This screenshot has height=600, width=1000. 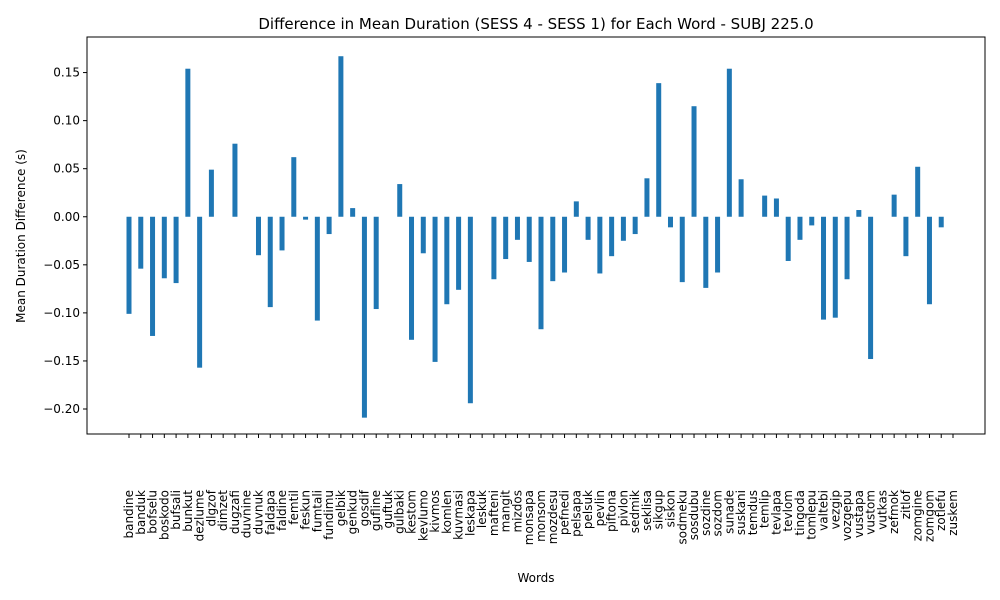 I want to click on y-tick-label: 0.00, so click(x=66, y=217).